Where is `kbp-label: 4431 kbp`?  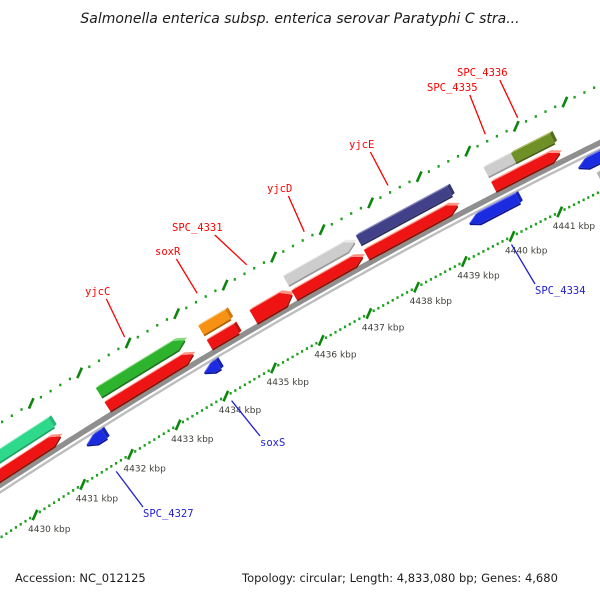 kbp-label: 4431 kbp is located at coordinates (97, 499).